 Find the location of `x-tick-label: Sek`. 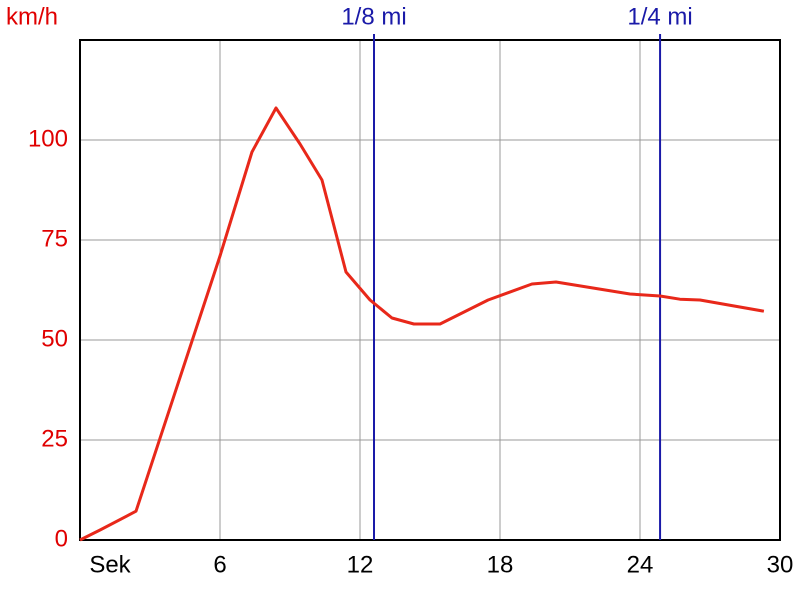

x-tick-label: Sek is located at coordinates (110, 564).